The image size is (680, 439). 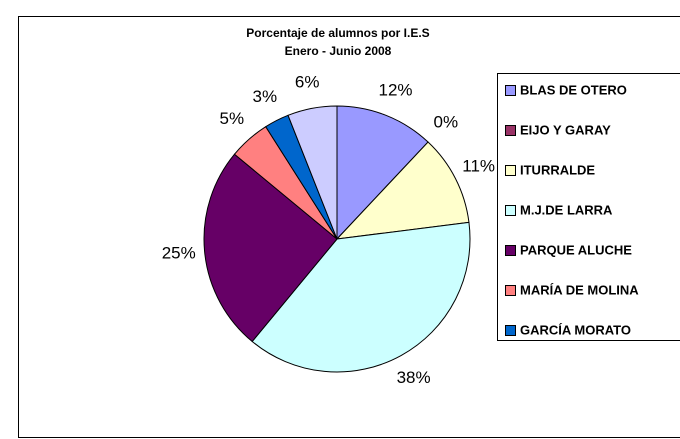 What do you see at coordinates (565, 129) in the screenshot?
I see `legend-label: EIJO Y GARAY` at bounding box center [565, 129].